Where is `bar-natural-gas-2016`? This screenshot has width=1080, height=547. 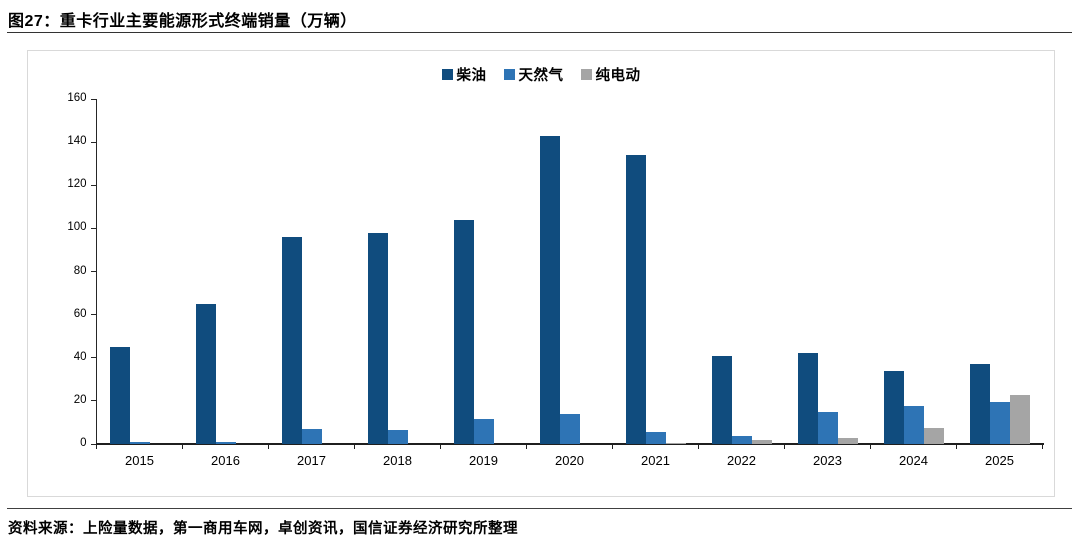
bar-natural-gas-2016 is located at coordinates (225, 442).